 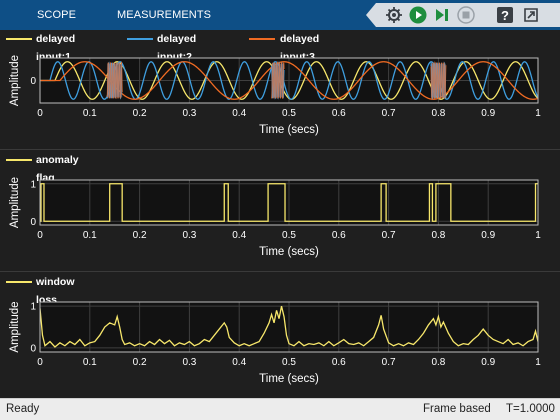 What do you see at coordinates (177, 48) in the screenshot?
I see `legend-entry: delayed input:2` at bounding box center [177, 48].